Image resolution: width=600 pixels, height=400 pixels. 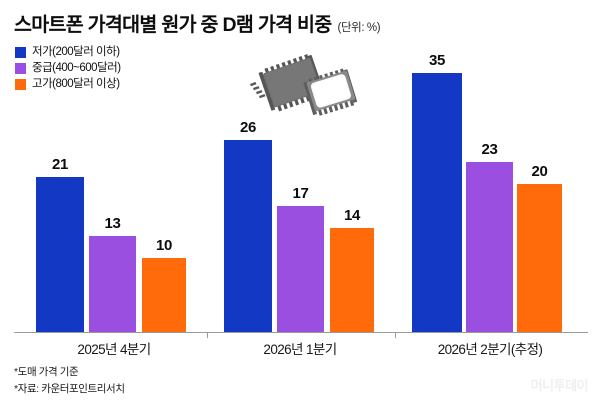 What do you see at coordinates (112, 223) in the screenshot?
I see `bar-value-label: 13` at bounding box center [112, 223].